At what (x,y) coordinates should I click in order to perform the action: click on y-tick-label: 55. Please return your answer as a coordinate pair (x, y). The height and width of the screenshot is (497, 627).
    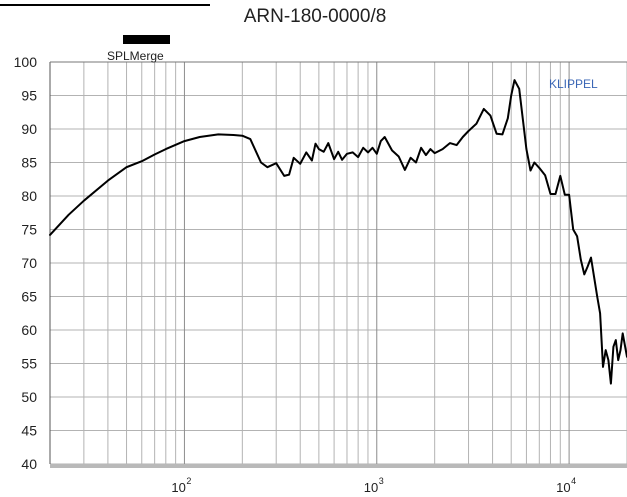
    Looking at the image, I should click on (29, 364).